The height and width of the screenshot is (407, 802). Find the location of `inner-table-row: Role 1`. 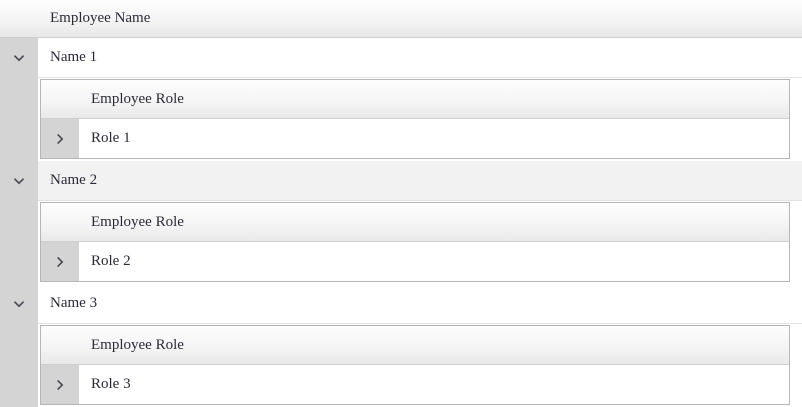

inner-table-row: Role 1 is located at coordinates (415, 138).